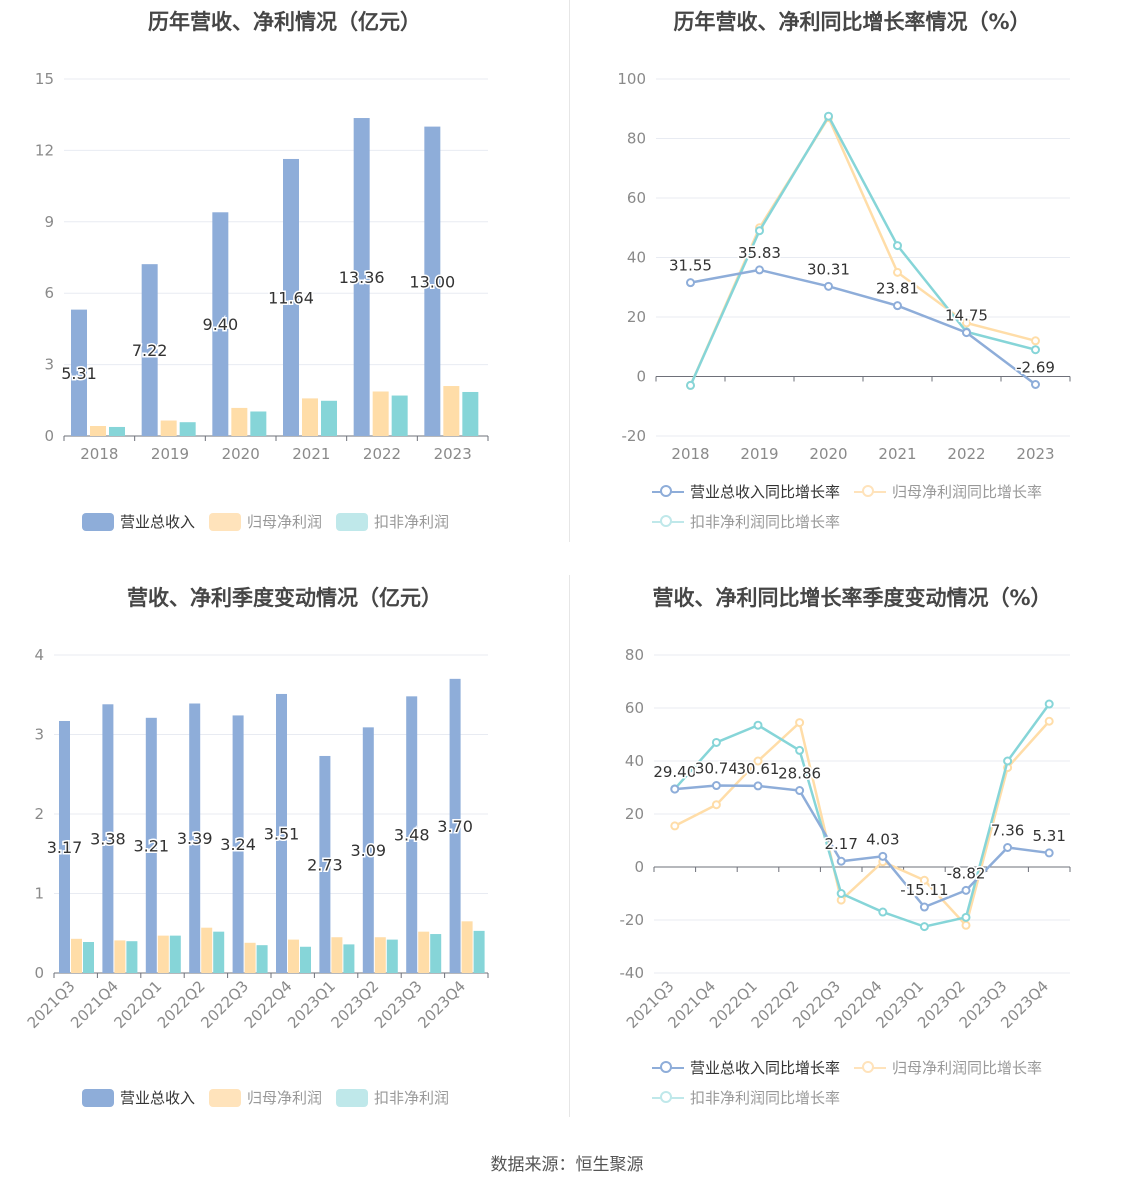  What do you see at coordinates (44, 150) in the screenshot?
I see `y-tick-label: 12` at bounding box center [44, 150].